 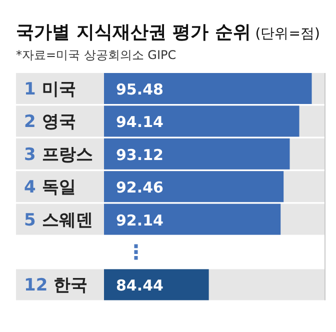 What do you see at coordinates (140, 285) in the screenshot?
I see `data-label: 84.44` at bounding box center [140, 285].